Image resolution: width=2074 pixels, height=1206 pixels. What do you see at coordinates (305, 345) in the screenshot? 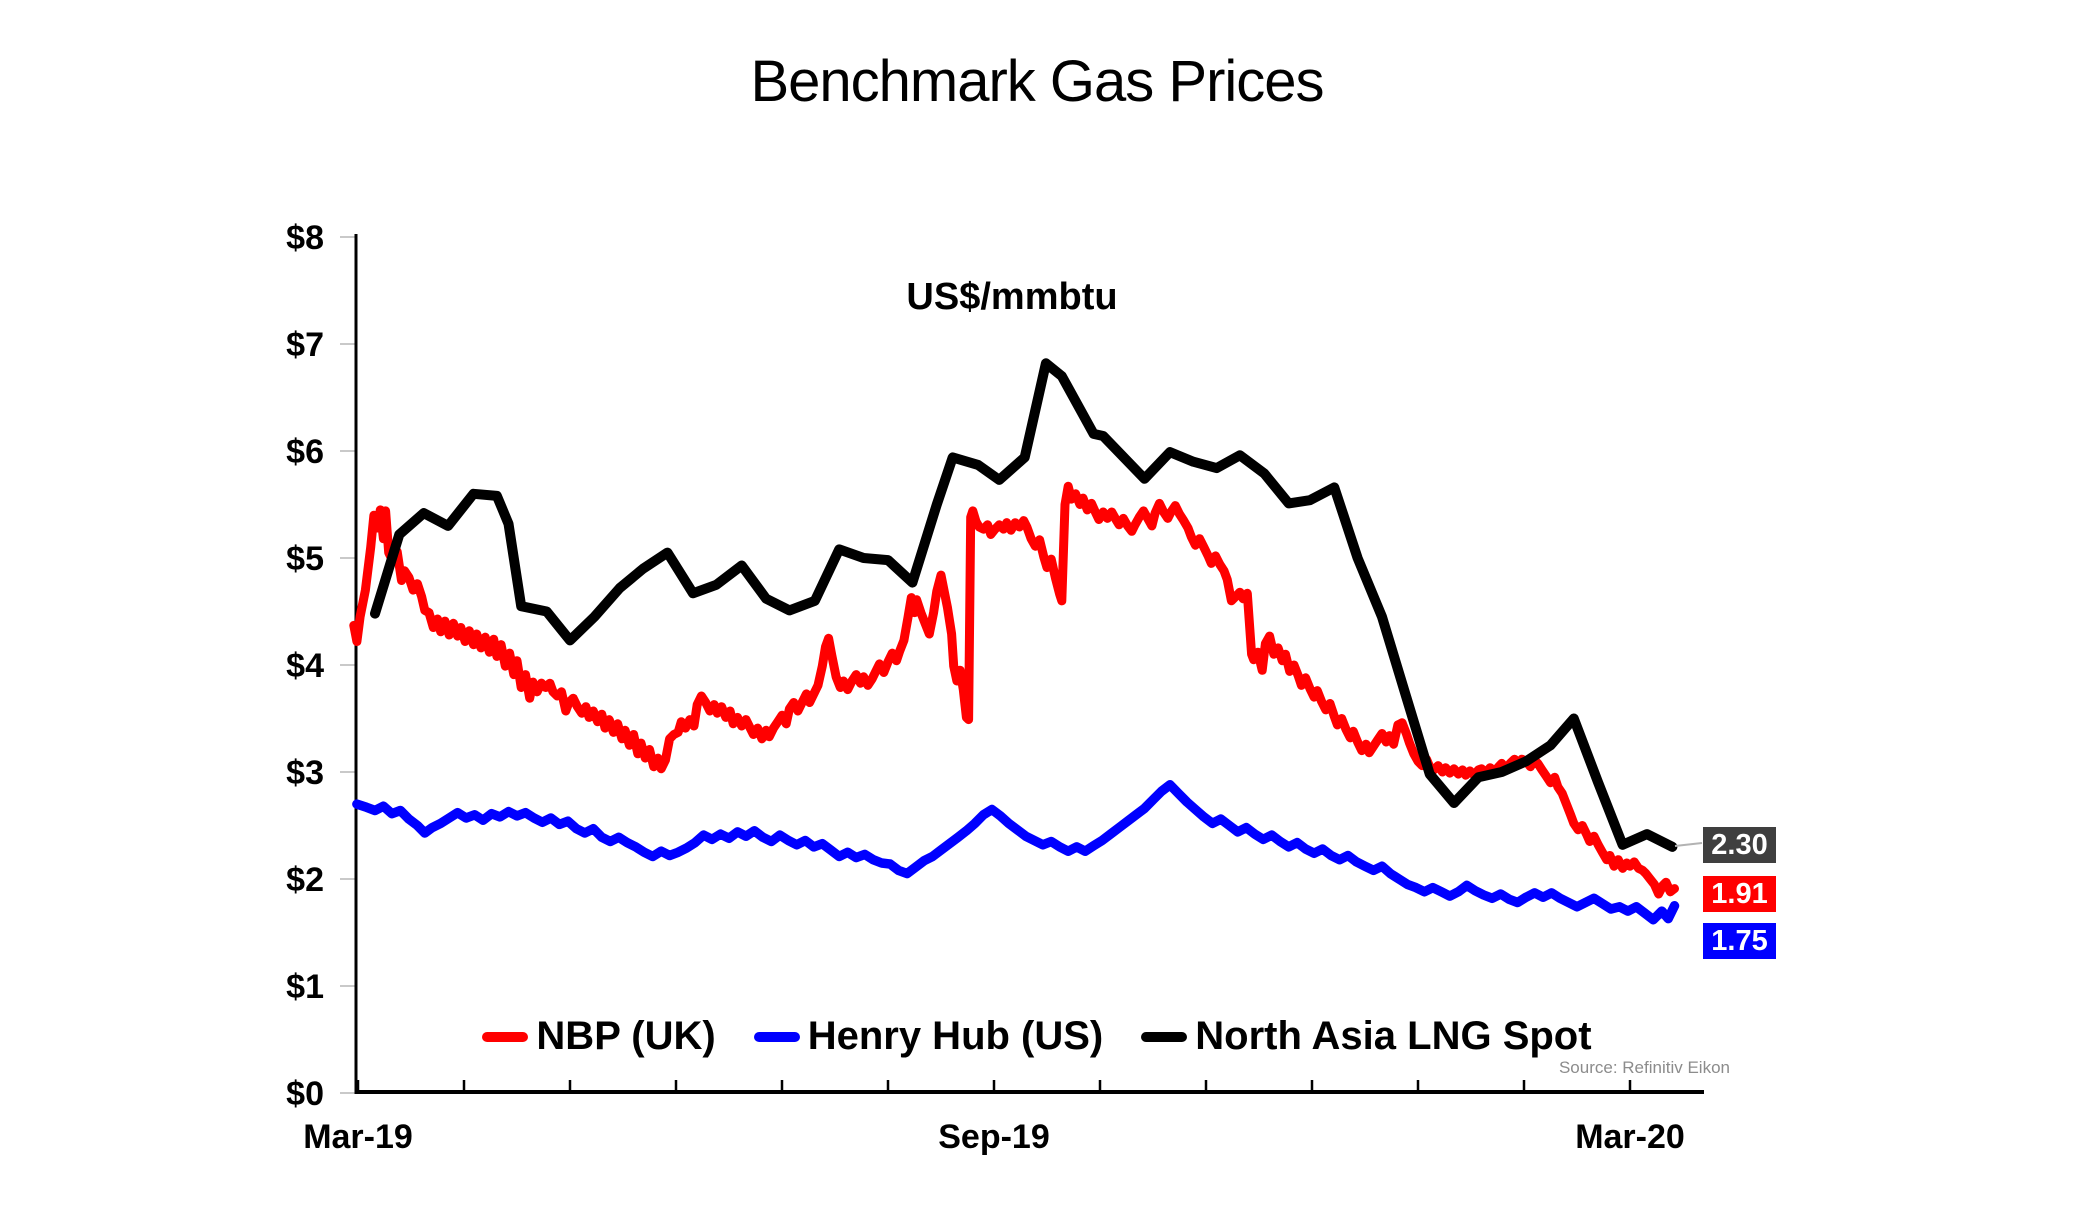
I see `y-axis-label: $7` at bounding box center [305, 345].